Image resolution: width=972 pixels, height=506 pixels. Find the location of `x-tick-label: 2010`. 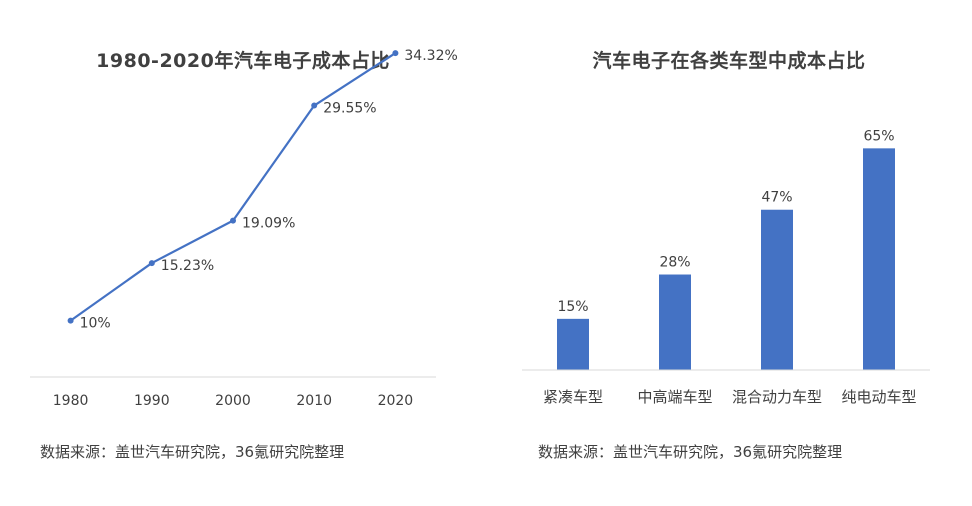

x-tick-label: 2010 is located at coordinates (314, 401).